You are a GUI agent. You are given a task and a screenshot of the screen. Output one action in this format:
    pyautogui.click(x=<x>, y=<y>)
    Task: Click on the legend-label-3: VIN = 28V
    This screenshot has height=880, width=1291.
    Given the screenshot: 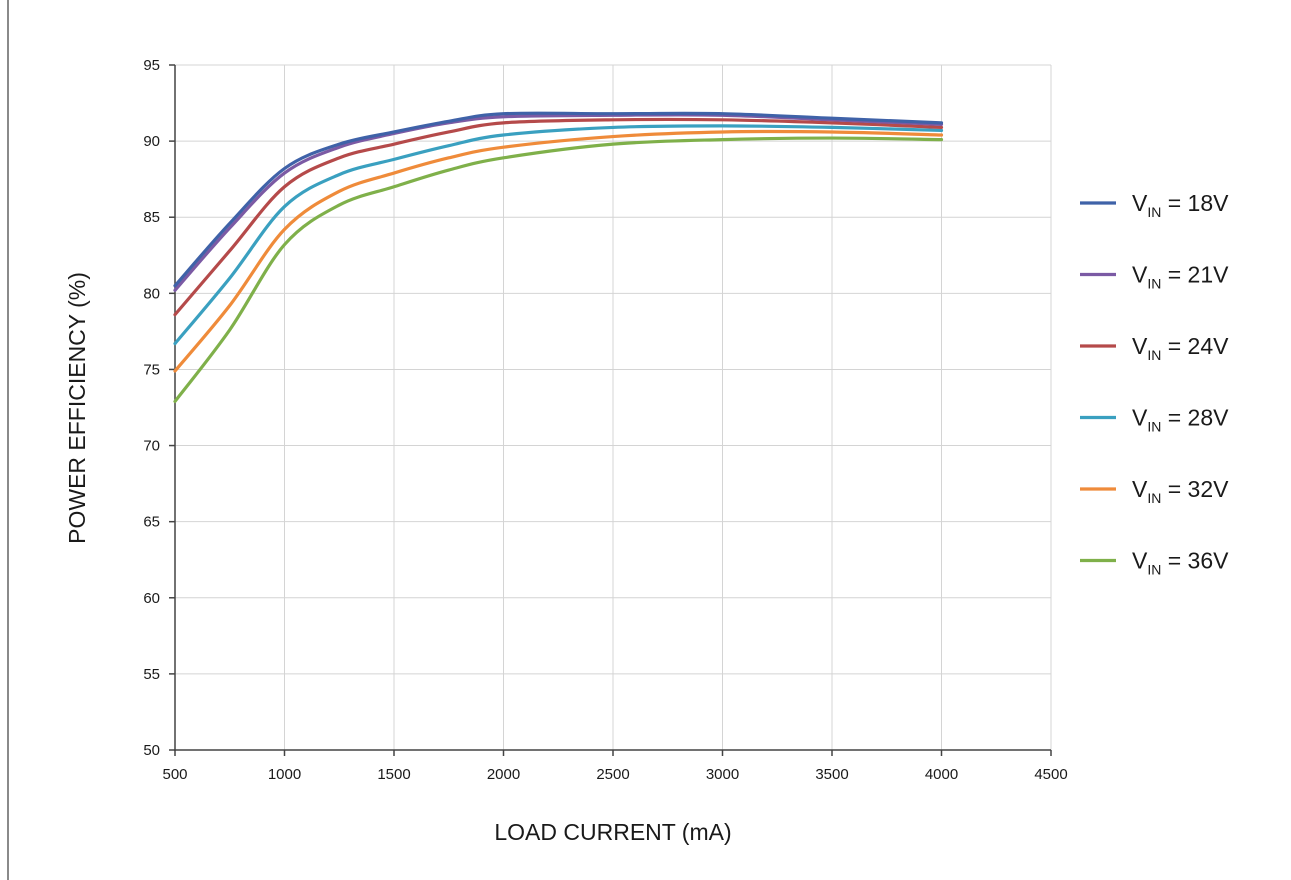 What is the action you would take?
    pyautogui.click(x=1180, y=420)
    